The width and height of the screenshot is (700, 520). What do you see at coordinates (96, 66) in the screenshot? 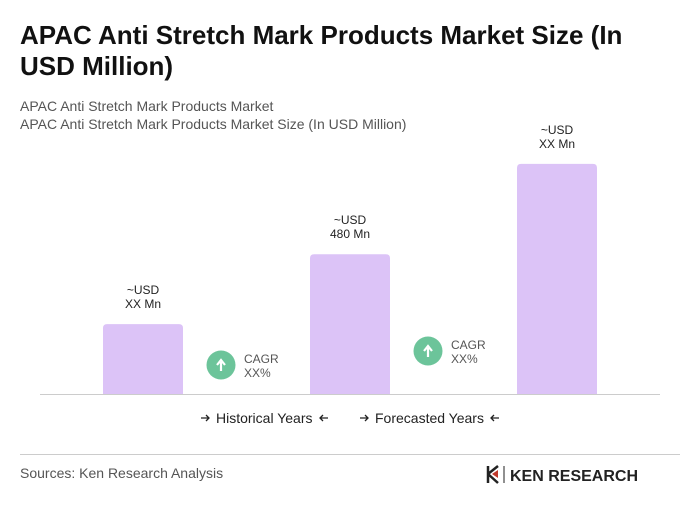
I see `chart-title: USD Million)` at bounding box center [96, 66].